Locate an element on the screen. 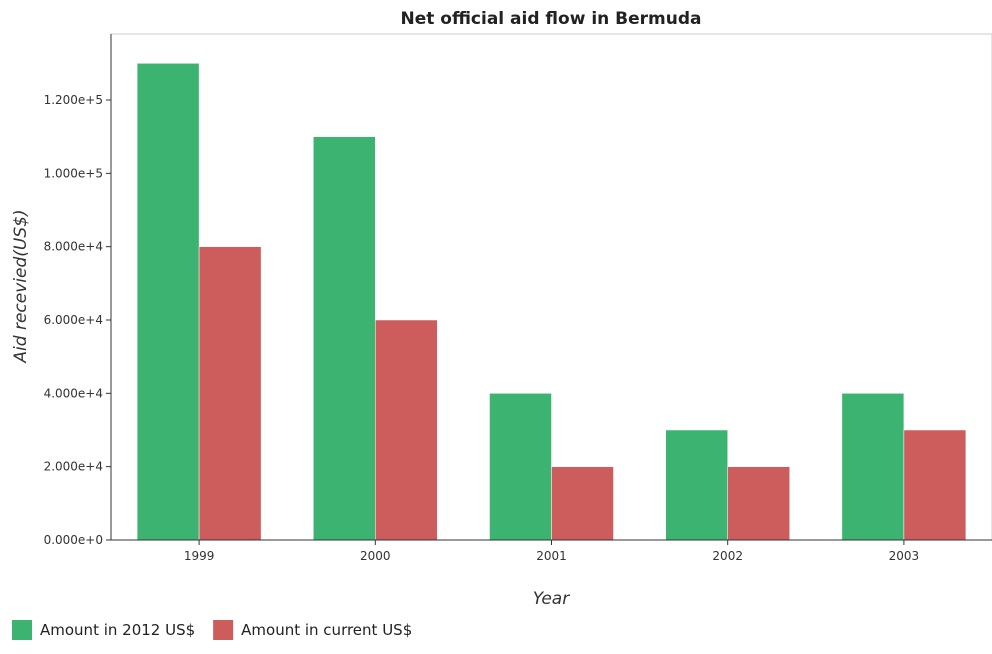  x-axis-label: Year is located at coordinates (551, 599).